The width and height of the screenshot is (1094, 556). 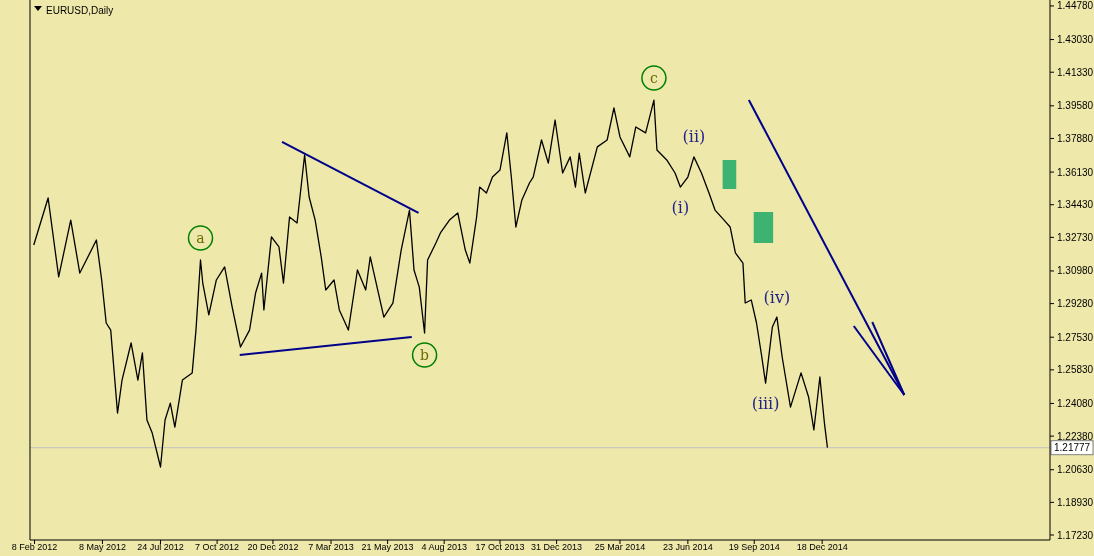 I want to click on x-tick-label: 8 Feb 2012, so click(x=34, y=547).